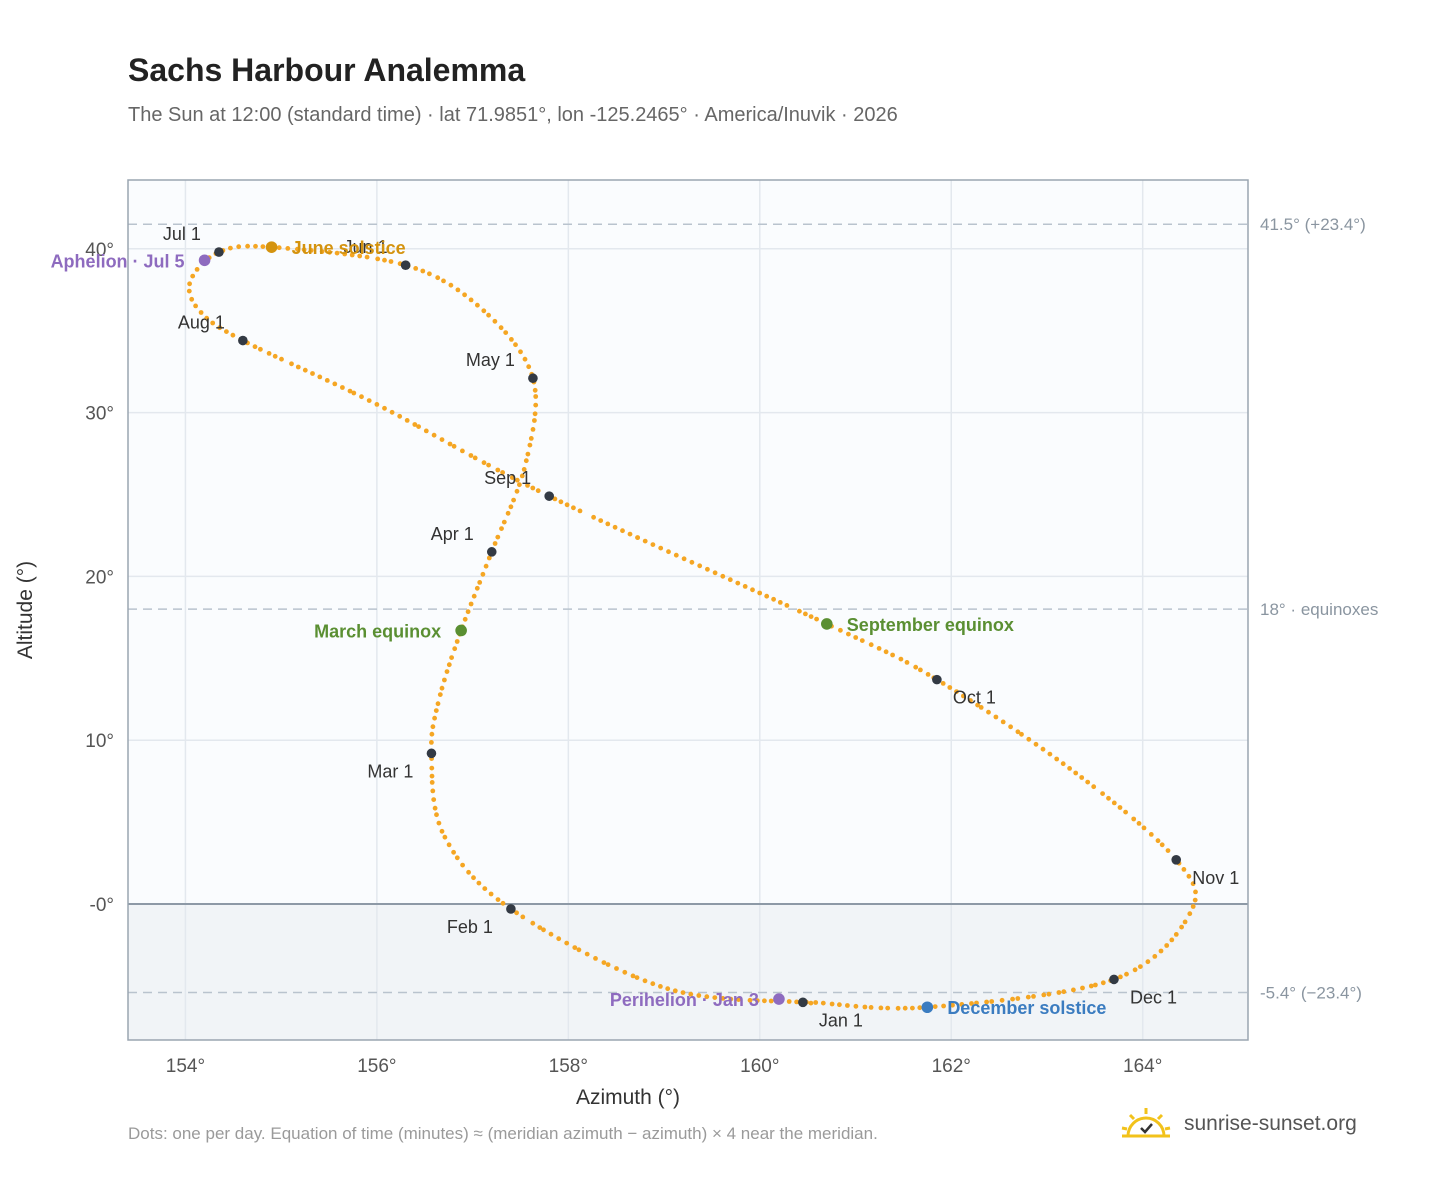 The width and height of the screenshot is (1448, 1188). Describe the element at coordinates (1311, 992) in the screenshot. I see `reference-line-label: -5.4° (−23.4°)` at that location.